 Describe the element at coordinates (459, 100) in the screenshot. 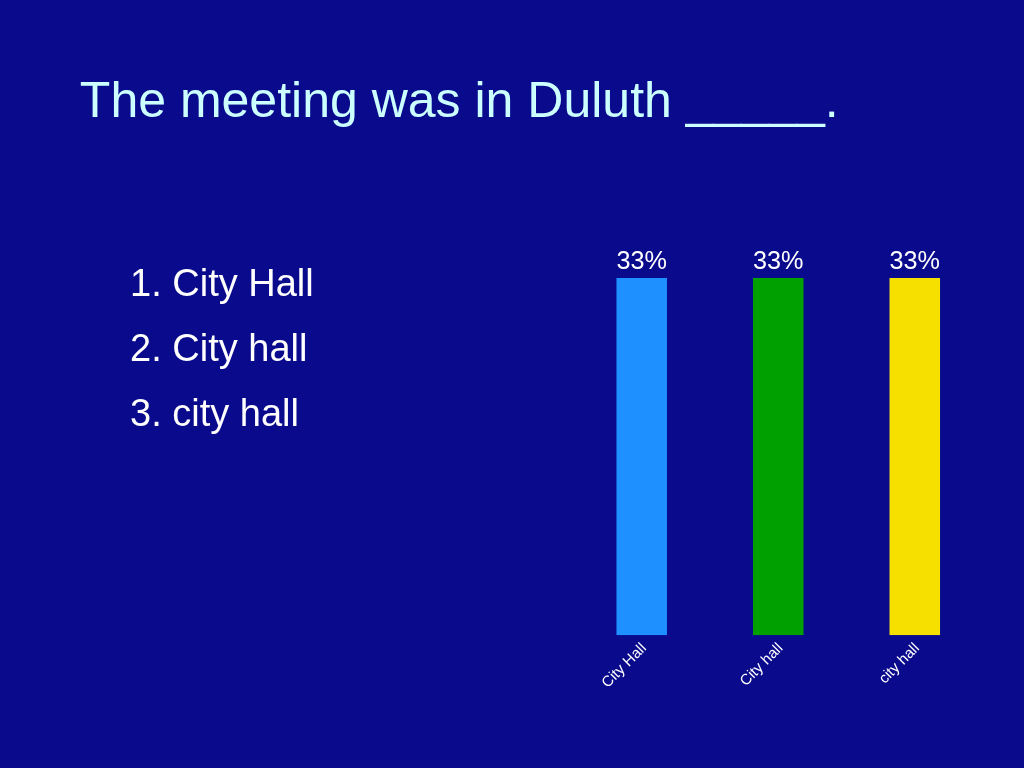

I see `chart-title: The meeting was in Duluth _____.` at that location.